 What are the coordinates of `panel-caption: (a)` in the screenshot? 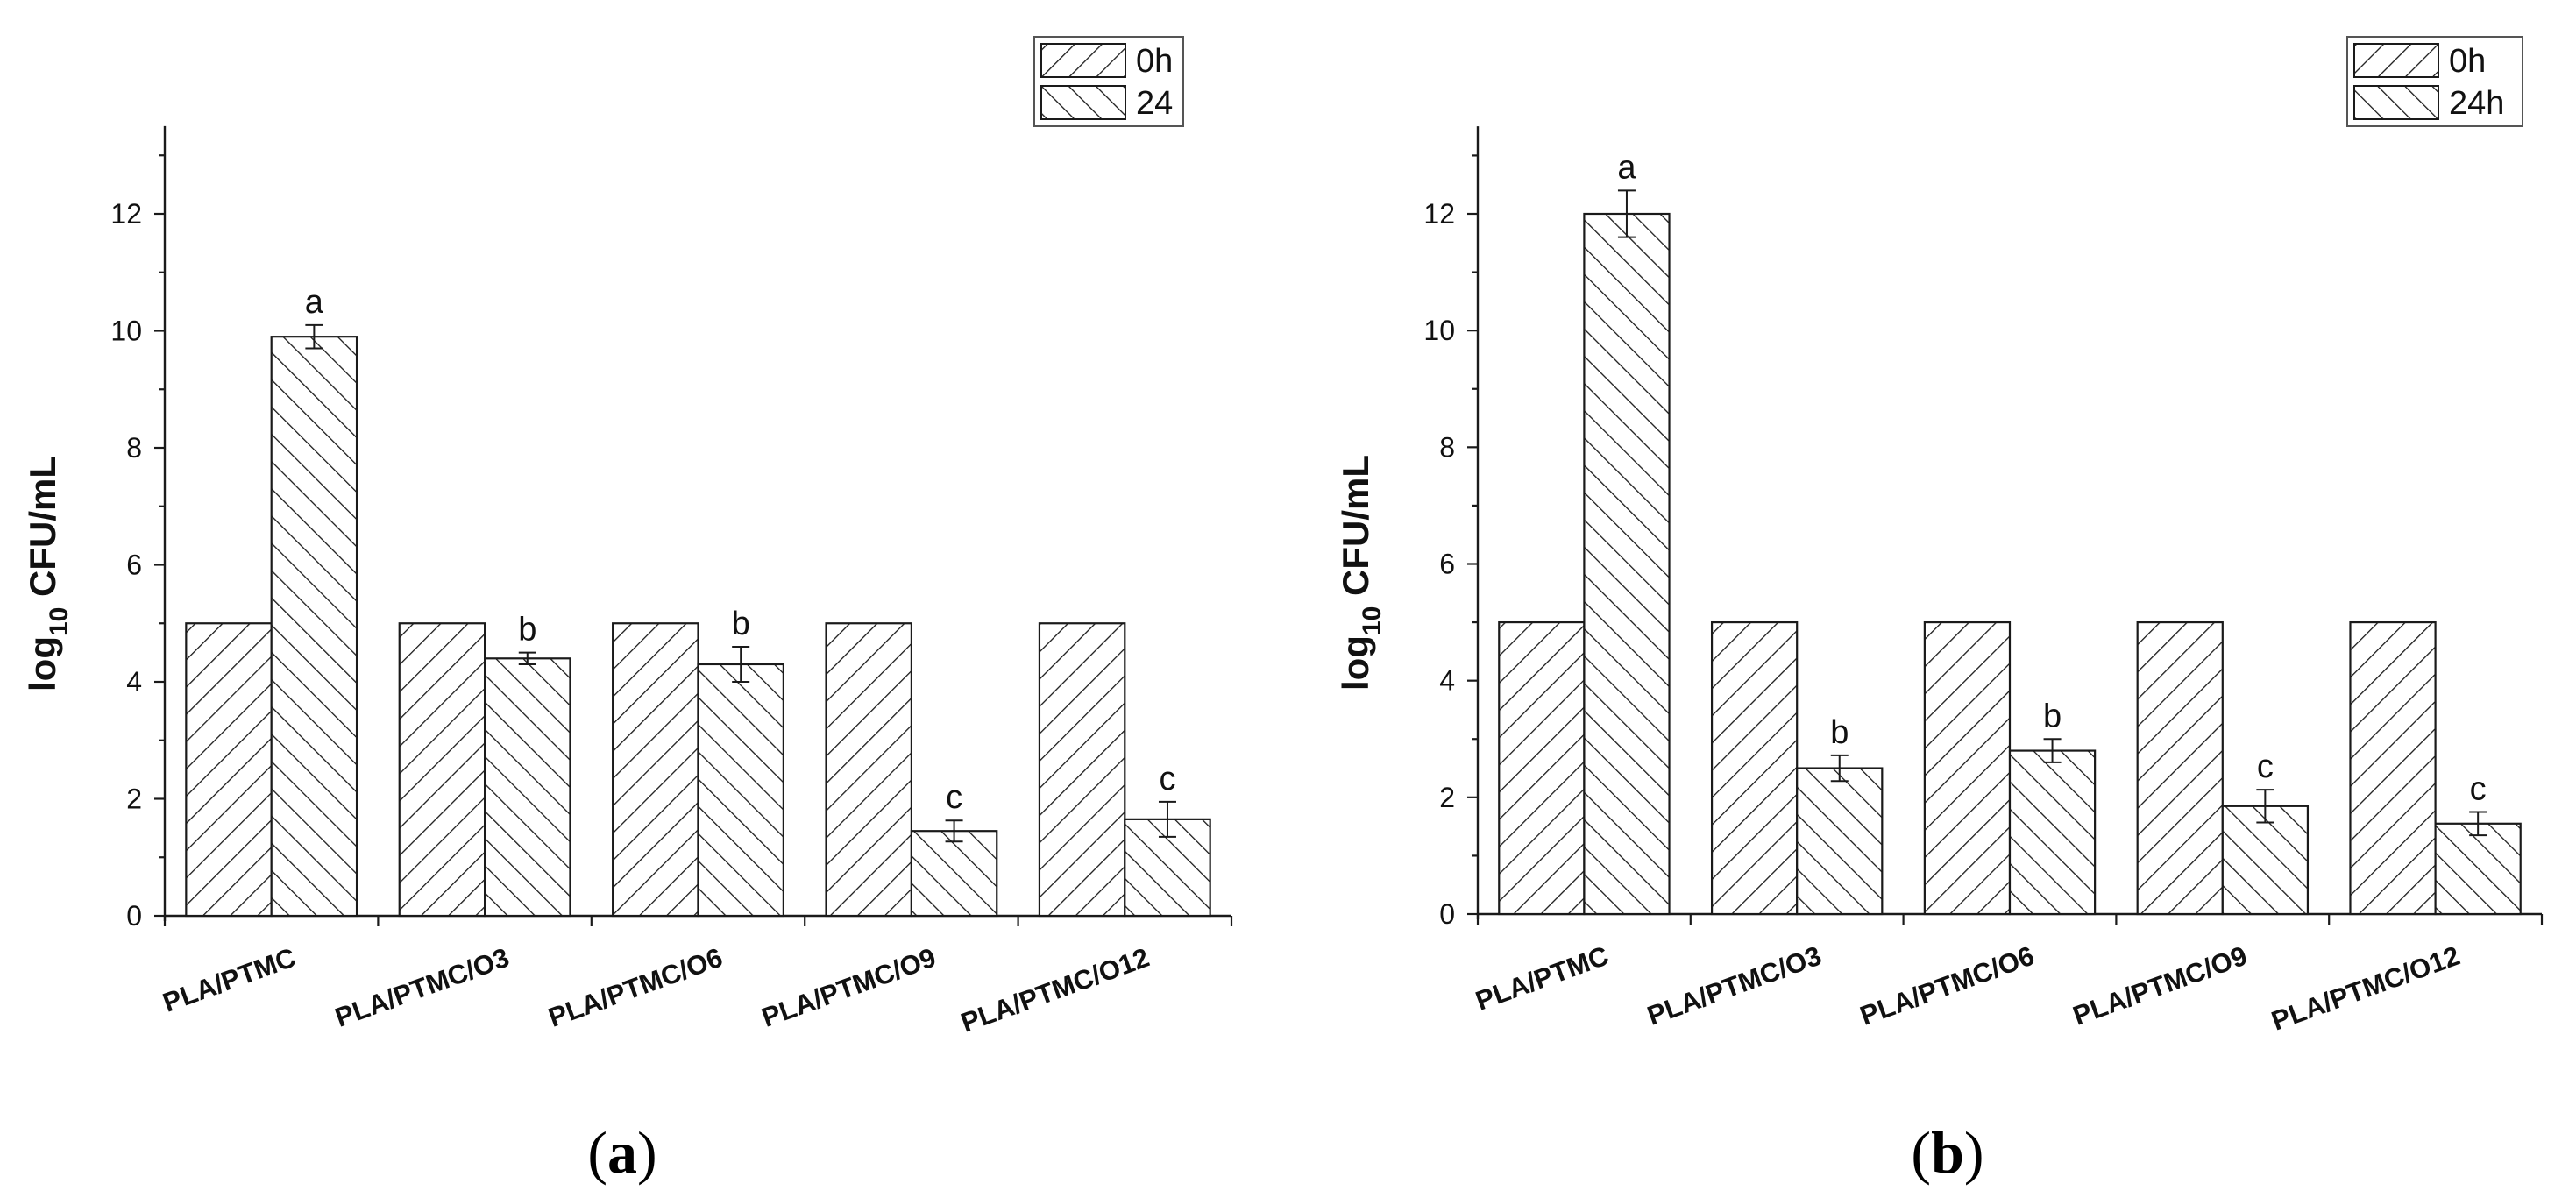 It's located at (621, 1152).